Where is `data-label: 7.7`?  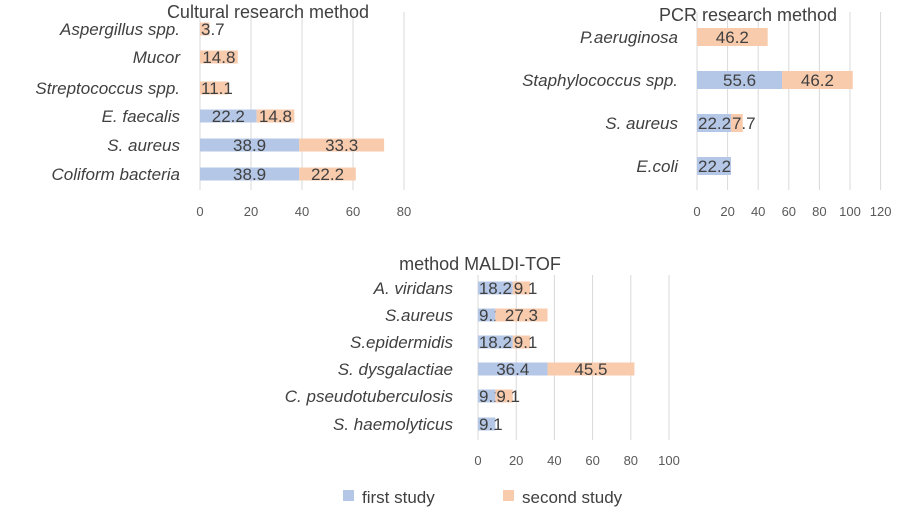
data-label: 7.7 is located at coordinates (744, 123).